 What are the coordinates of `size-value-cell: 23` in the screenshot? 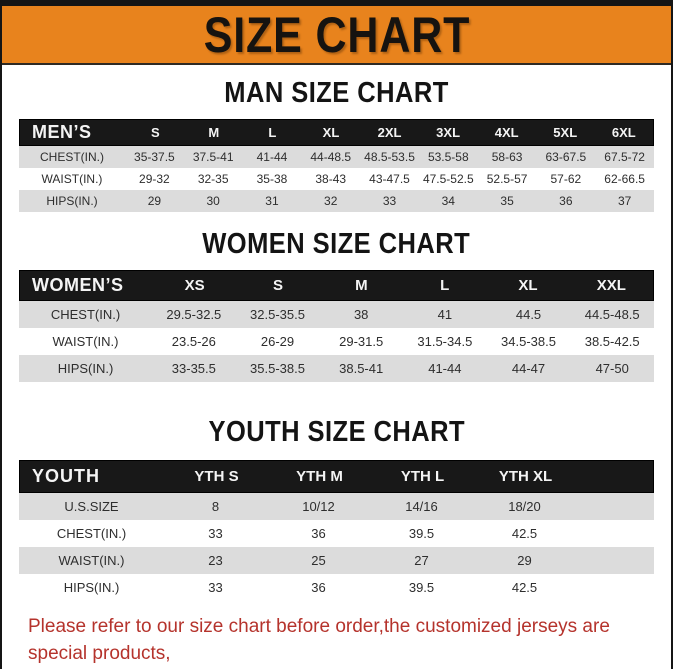 It's located at (215, 560).